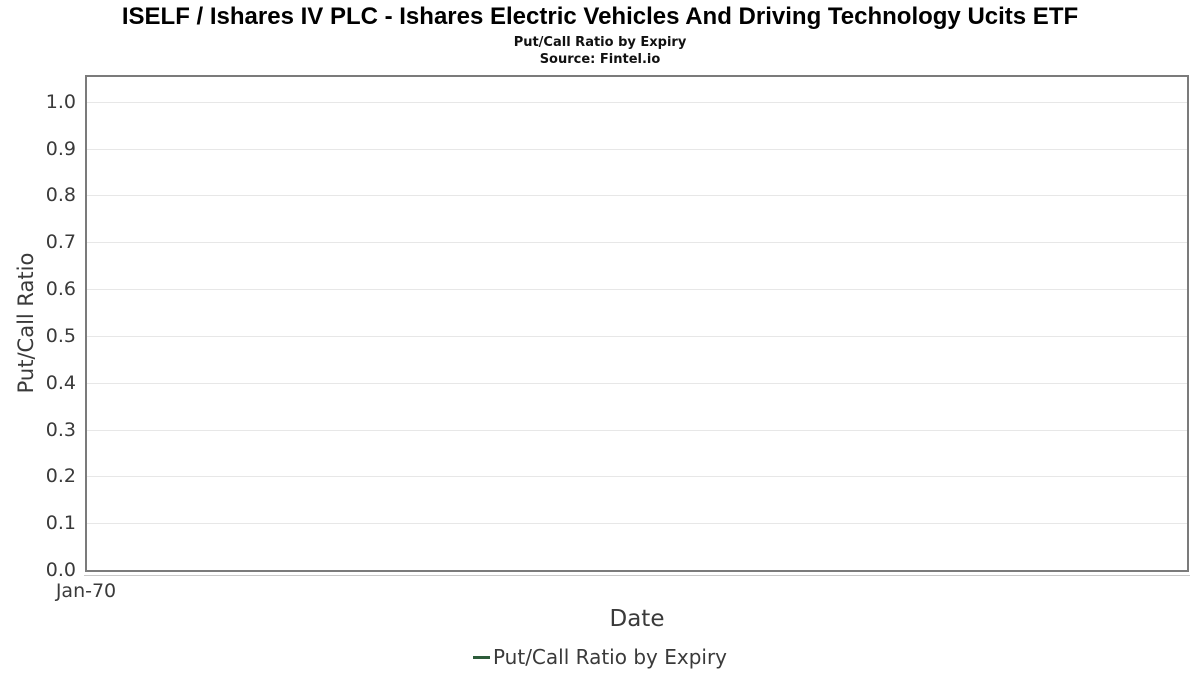  I want to click on y-tick-label: 0.3, so click(60, 430).